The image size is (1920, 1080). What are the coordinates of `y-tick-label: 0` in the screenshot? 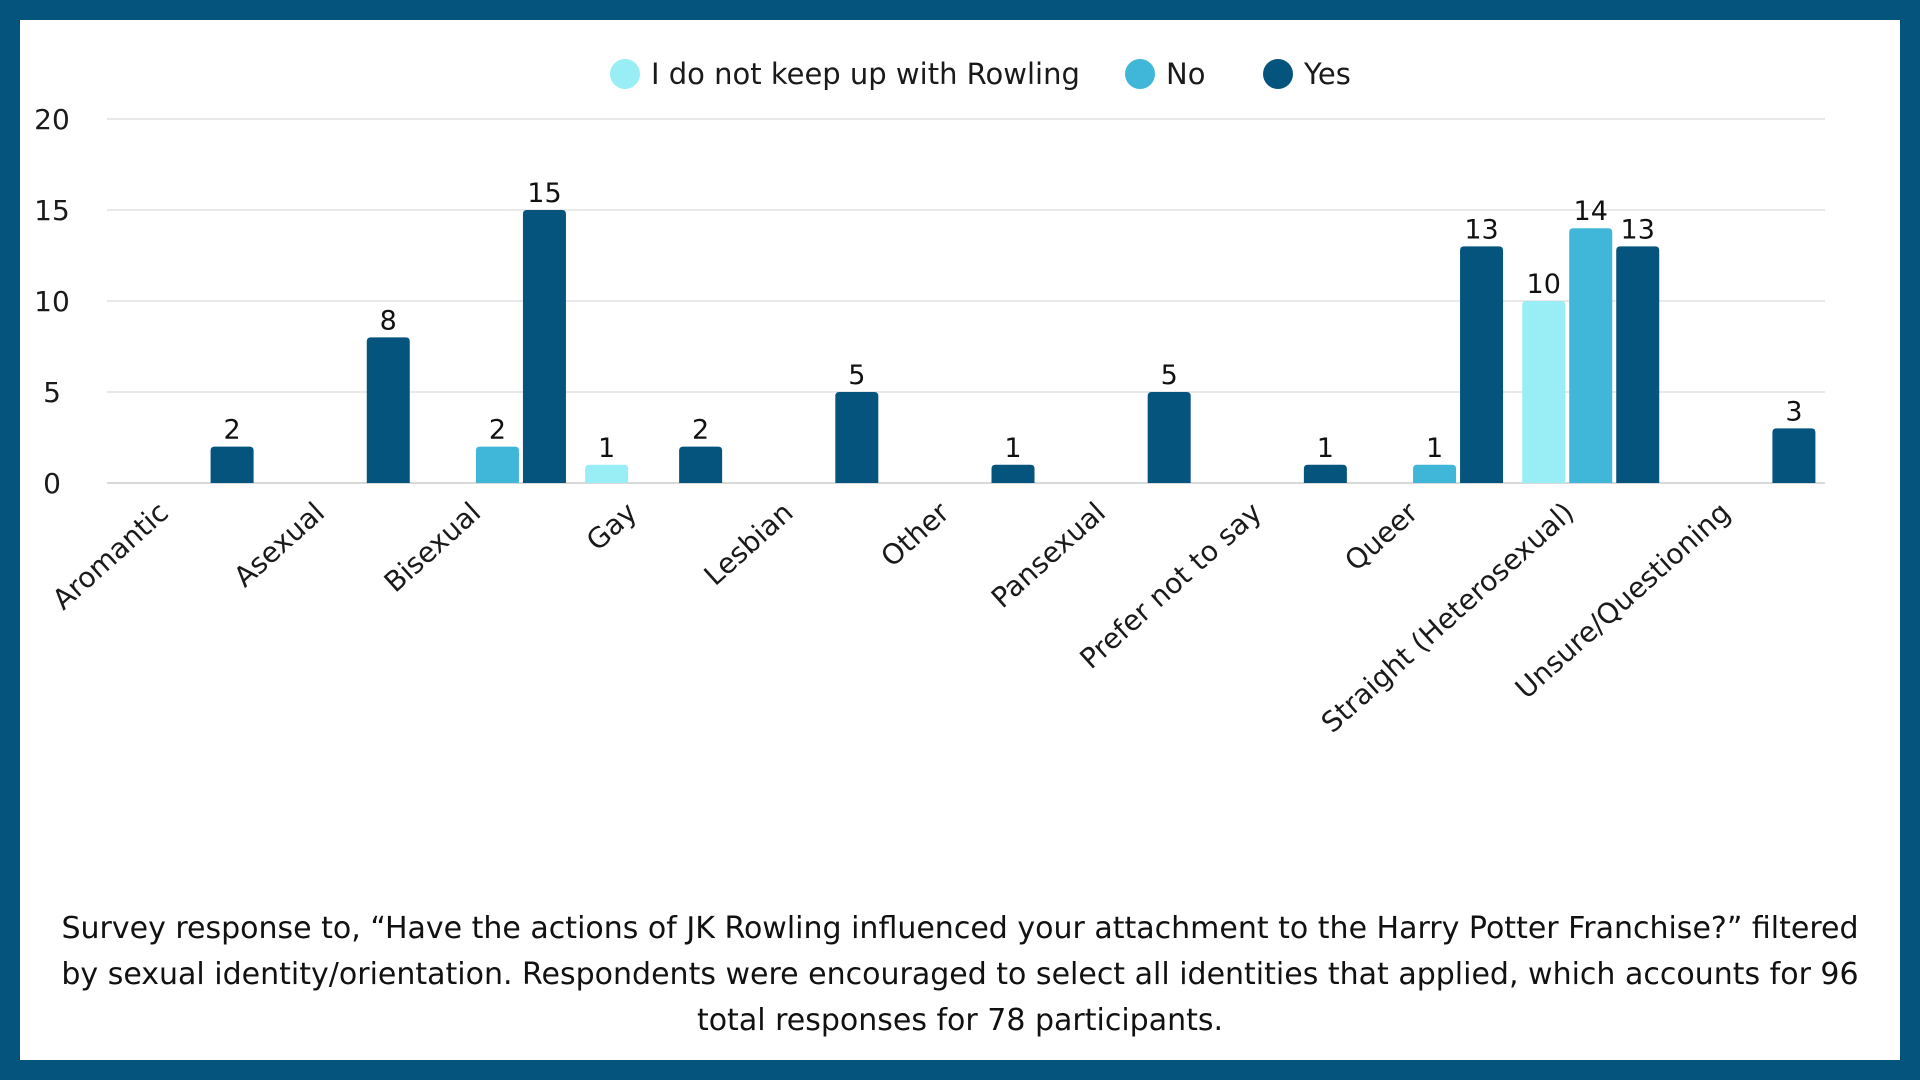 It's located at (52, 483).